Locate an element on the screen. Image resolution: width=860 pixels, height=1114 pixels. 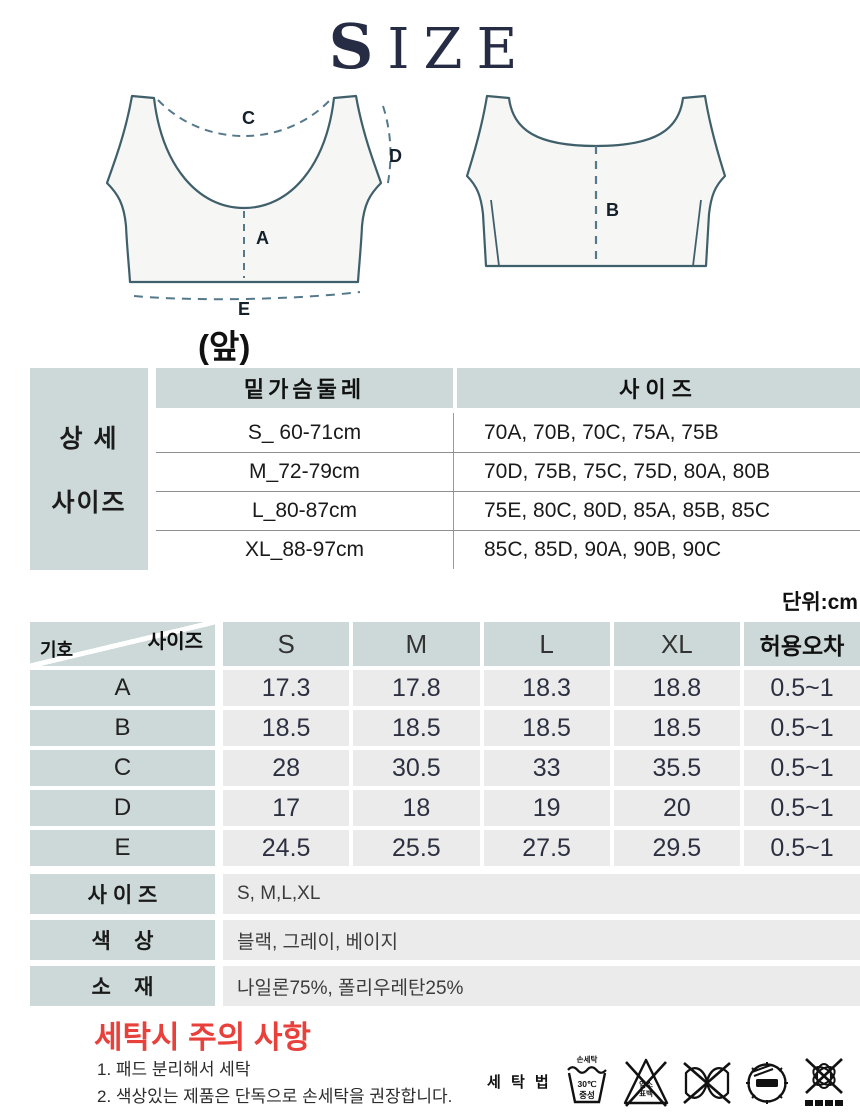
sizes-cell: 70D, 75B, 75C, 75D, 80A, 80B is located at coordinates (656, 472).